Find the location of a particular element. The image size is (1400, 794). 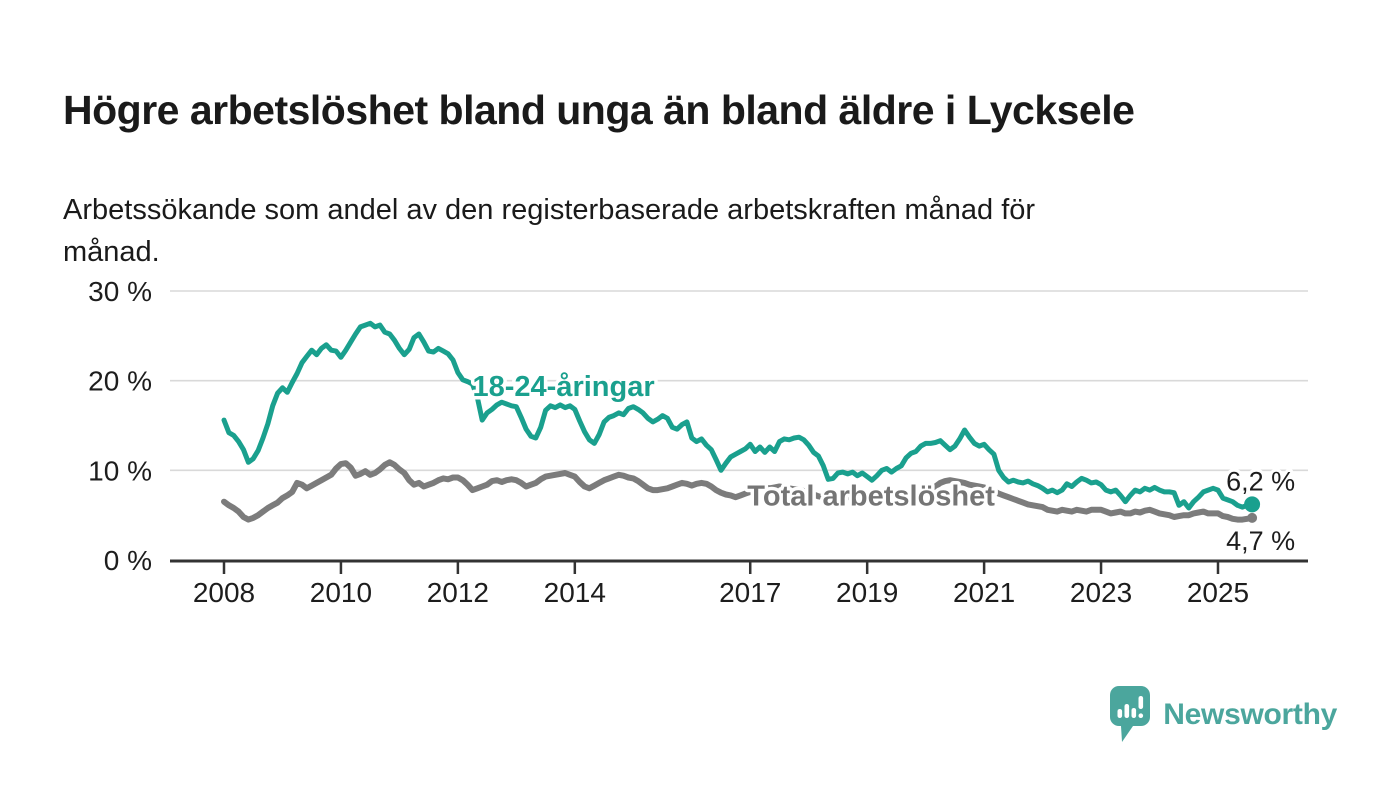

x-tick-label: 2008 is located at coordinates (224, 592).